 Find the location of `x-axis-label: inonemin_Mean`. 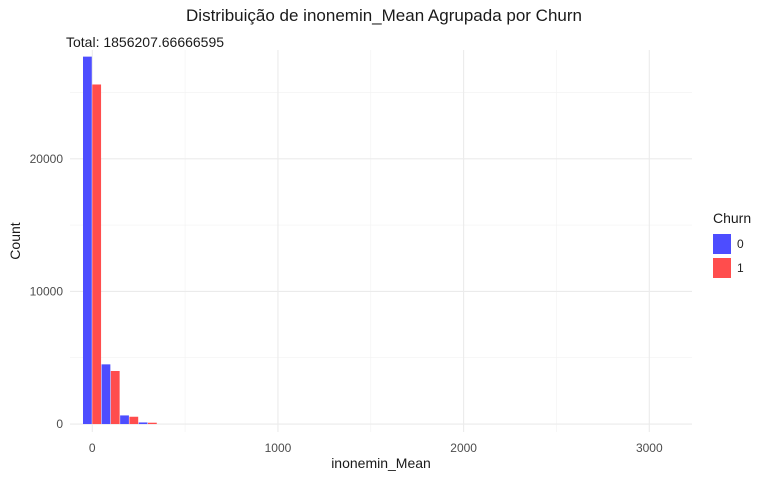

x-axis-label: inonemin_Mean is located at coordinates (381, 463).